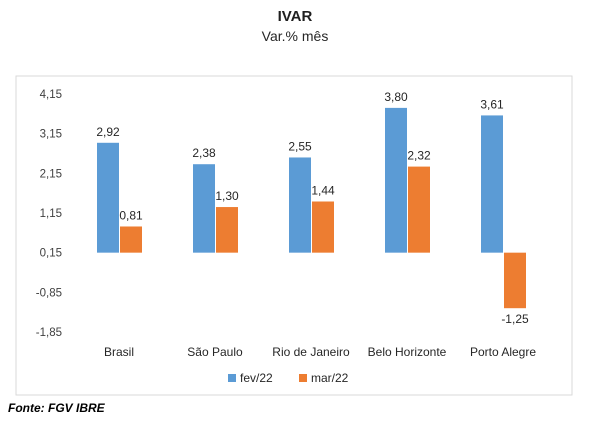  I want to click on y-tick-label: 4,15, so click(51, 95).